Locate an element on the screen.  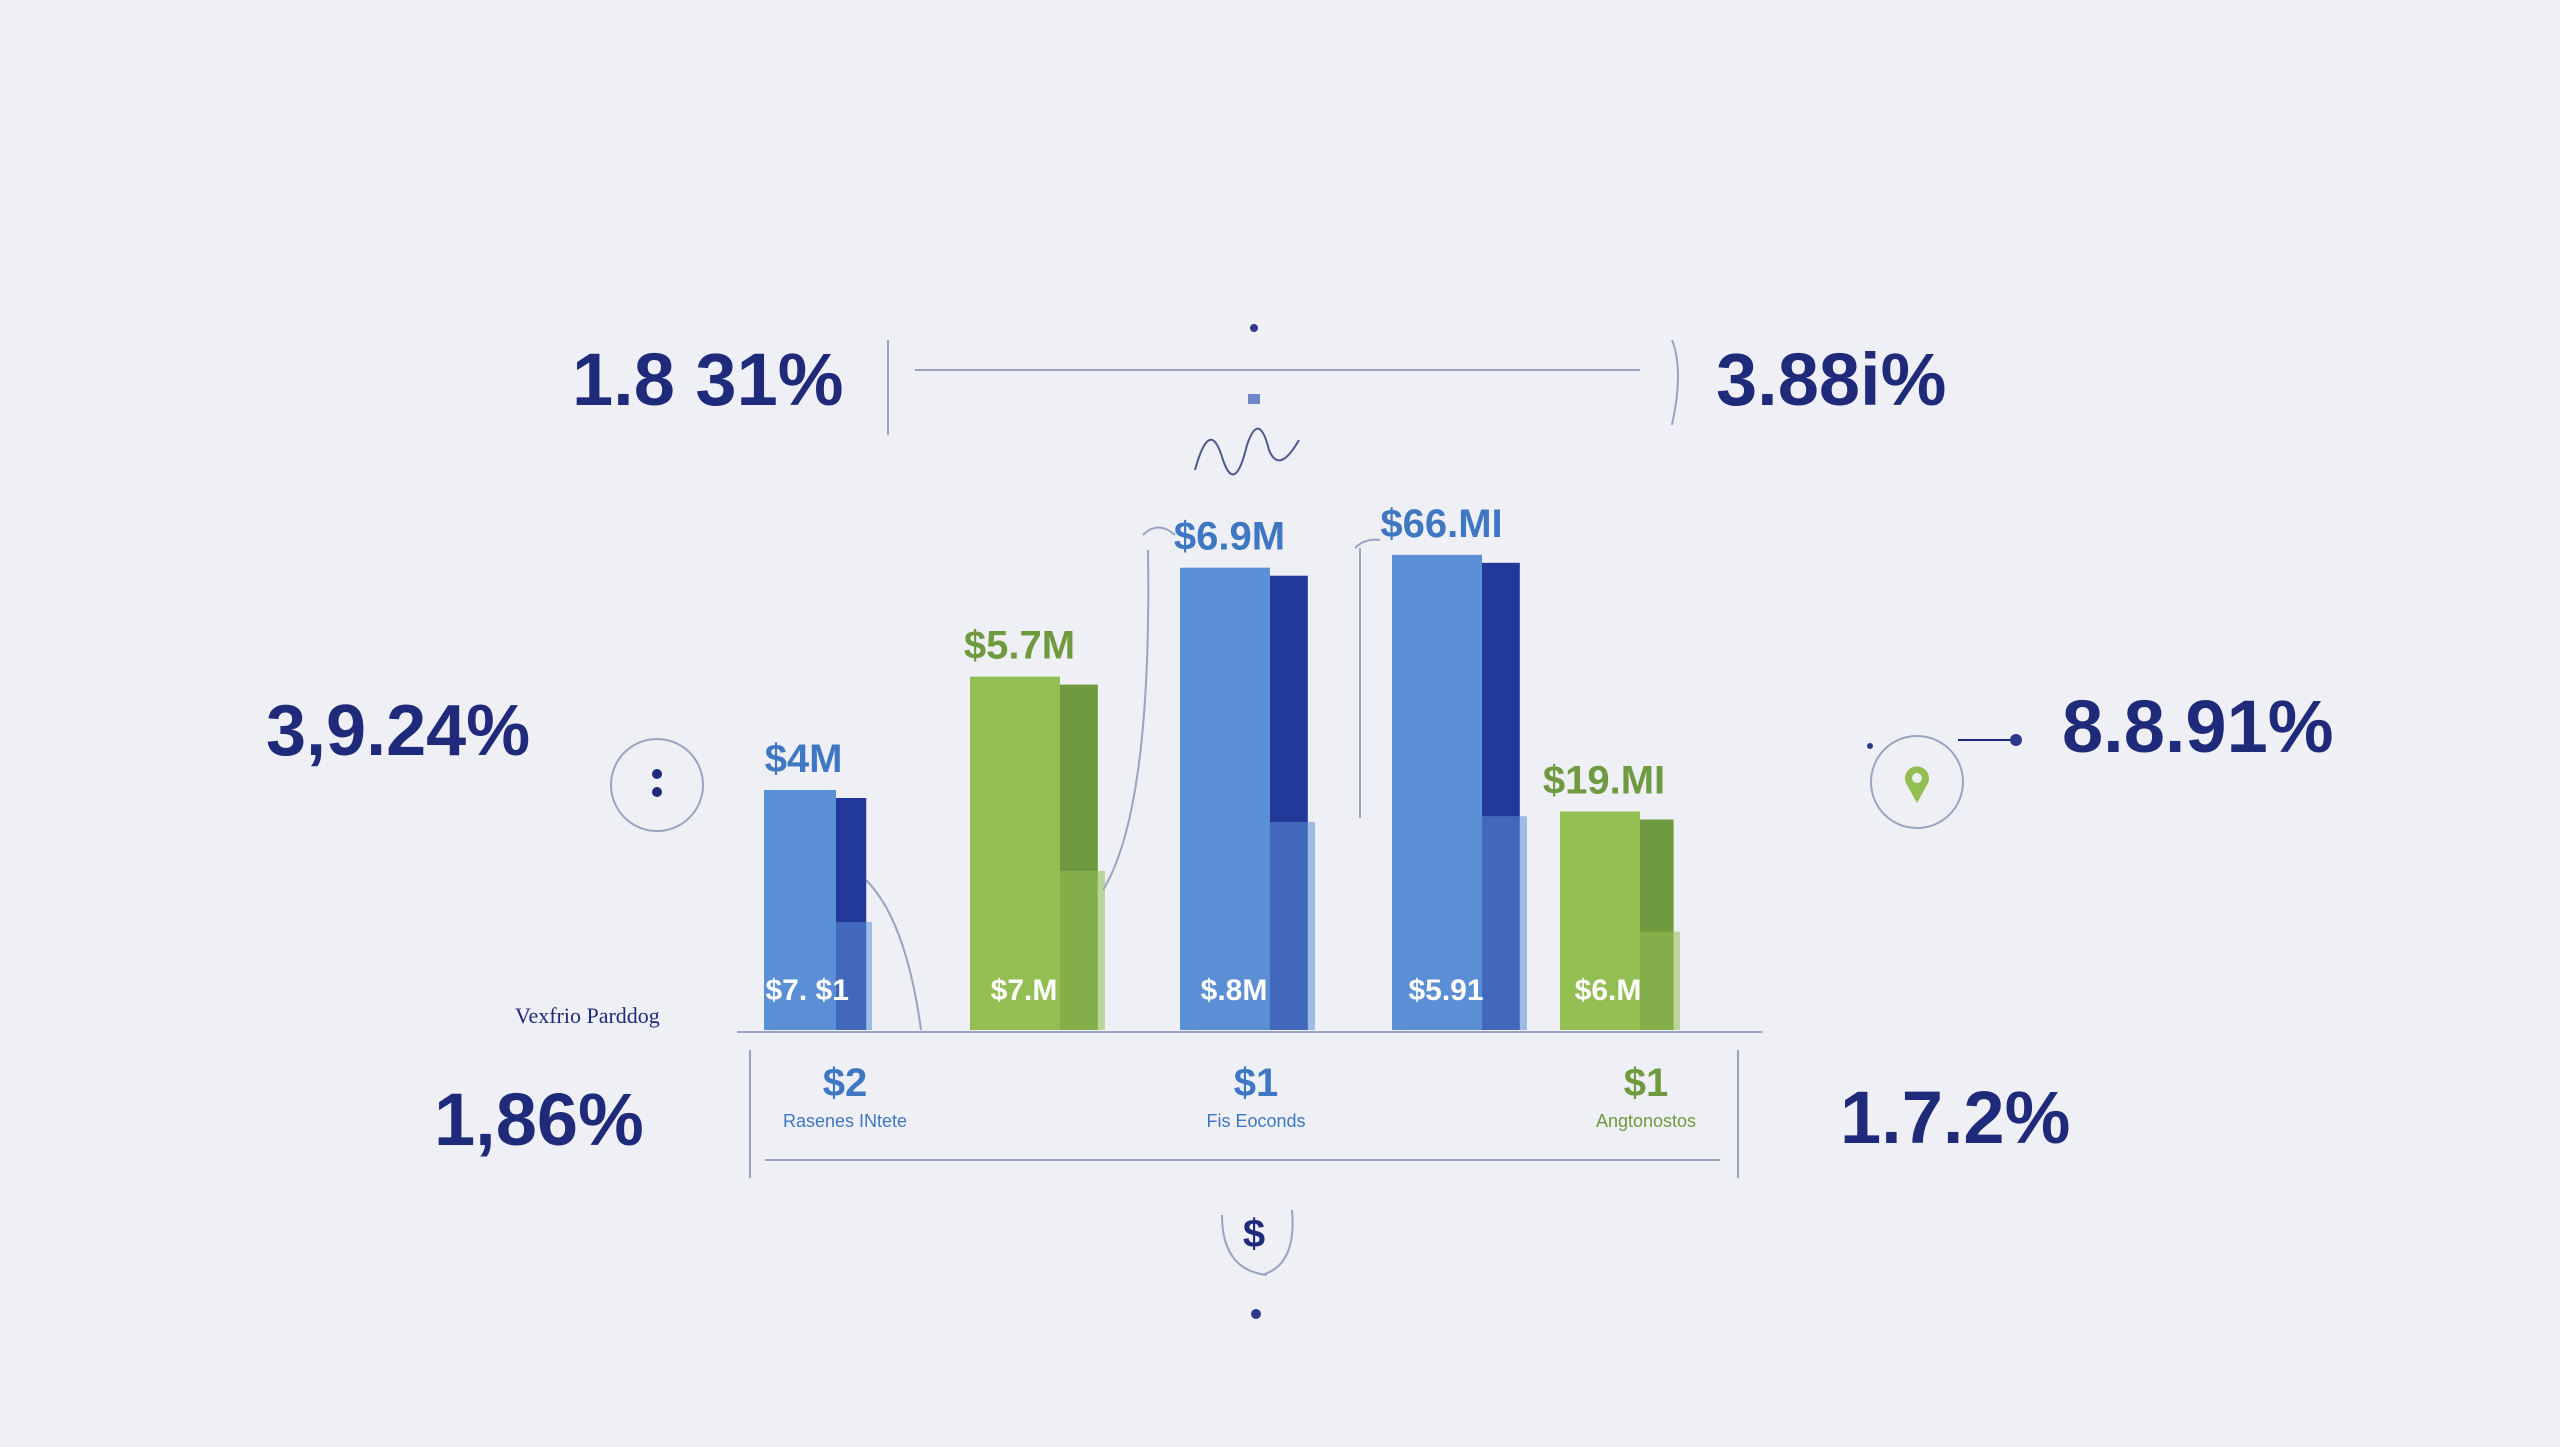
bottom-value-3: $1 is located at coordinates (1646, 1083).